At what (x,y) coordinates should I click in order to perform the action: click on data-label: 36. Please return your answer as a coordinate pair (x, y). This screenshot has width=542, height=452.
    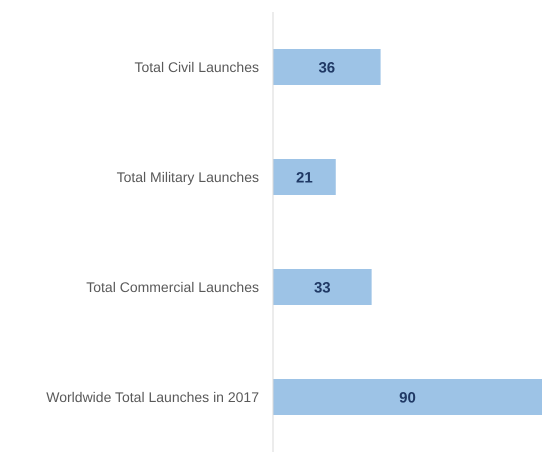
    Looking at the image, I should click on (327, 67).